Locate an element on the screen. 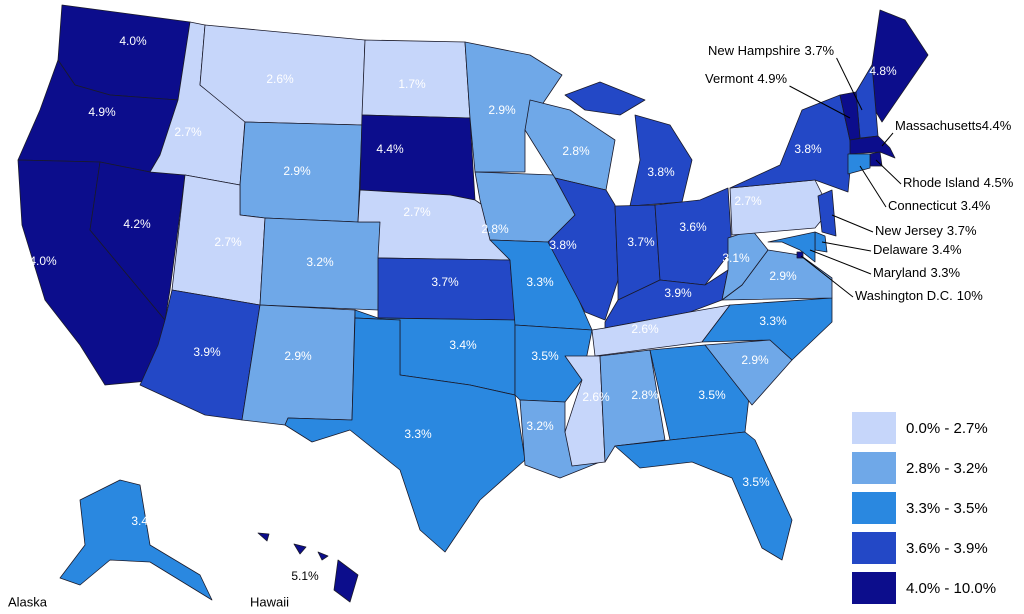 This screenshot has height=614, width=1024. legend-label: 3.3% - 3.5% is located at coordinates (947, 508).